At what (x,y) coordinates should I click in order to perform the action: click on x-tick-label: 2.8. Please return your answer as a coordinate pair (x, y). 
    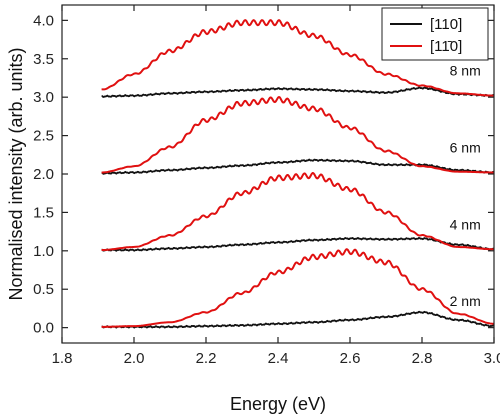
    Looking at the image, I should click on (422, 358).